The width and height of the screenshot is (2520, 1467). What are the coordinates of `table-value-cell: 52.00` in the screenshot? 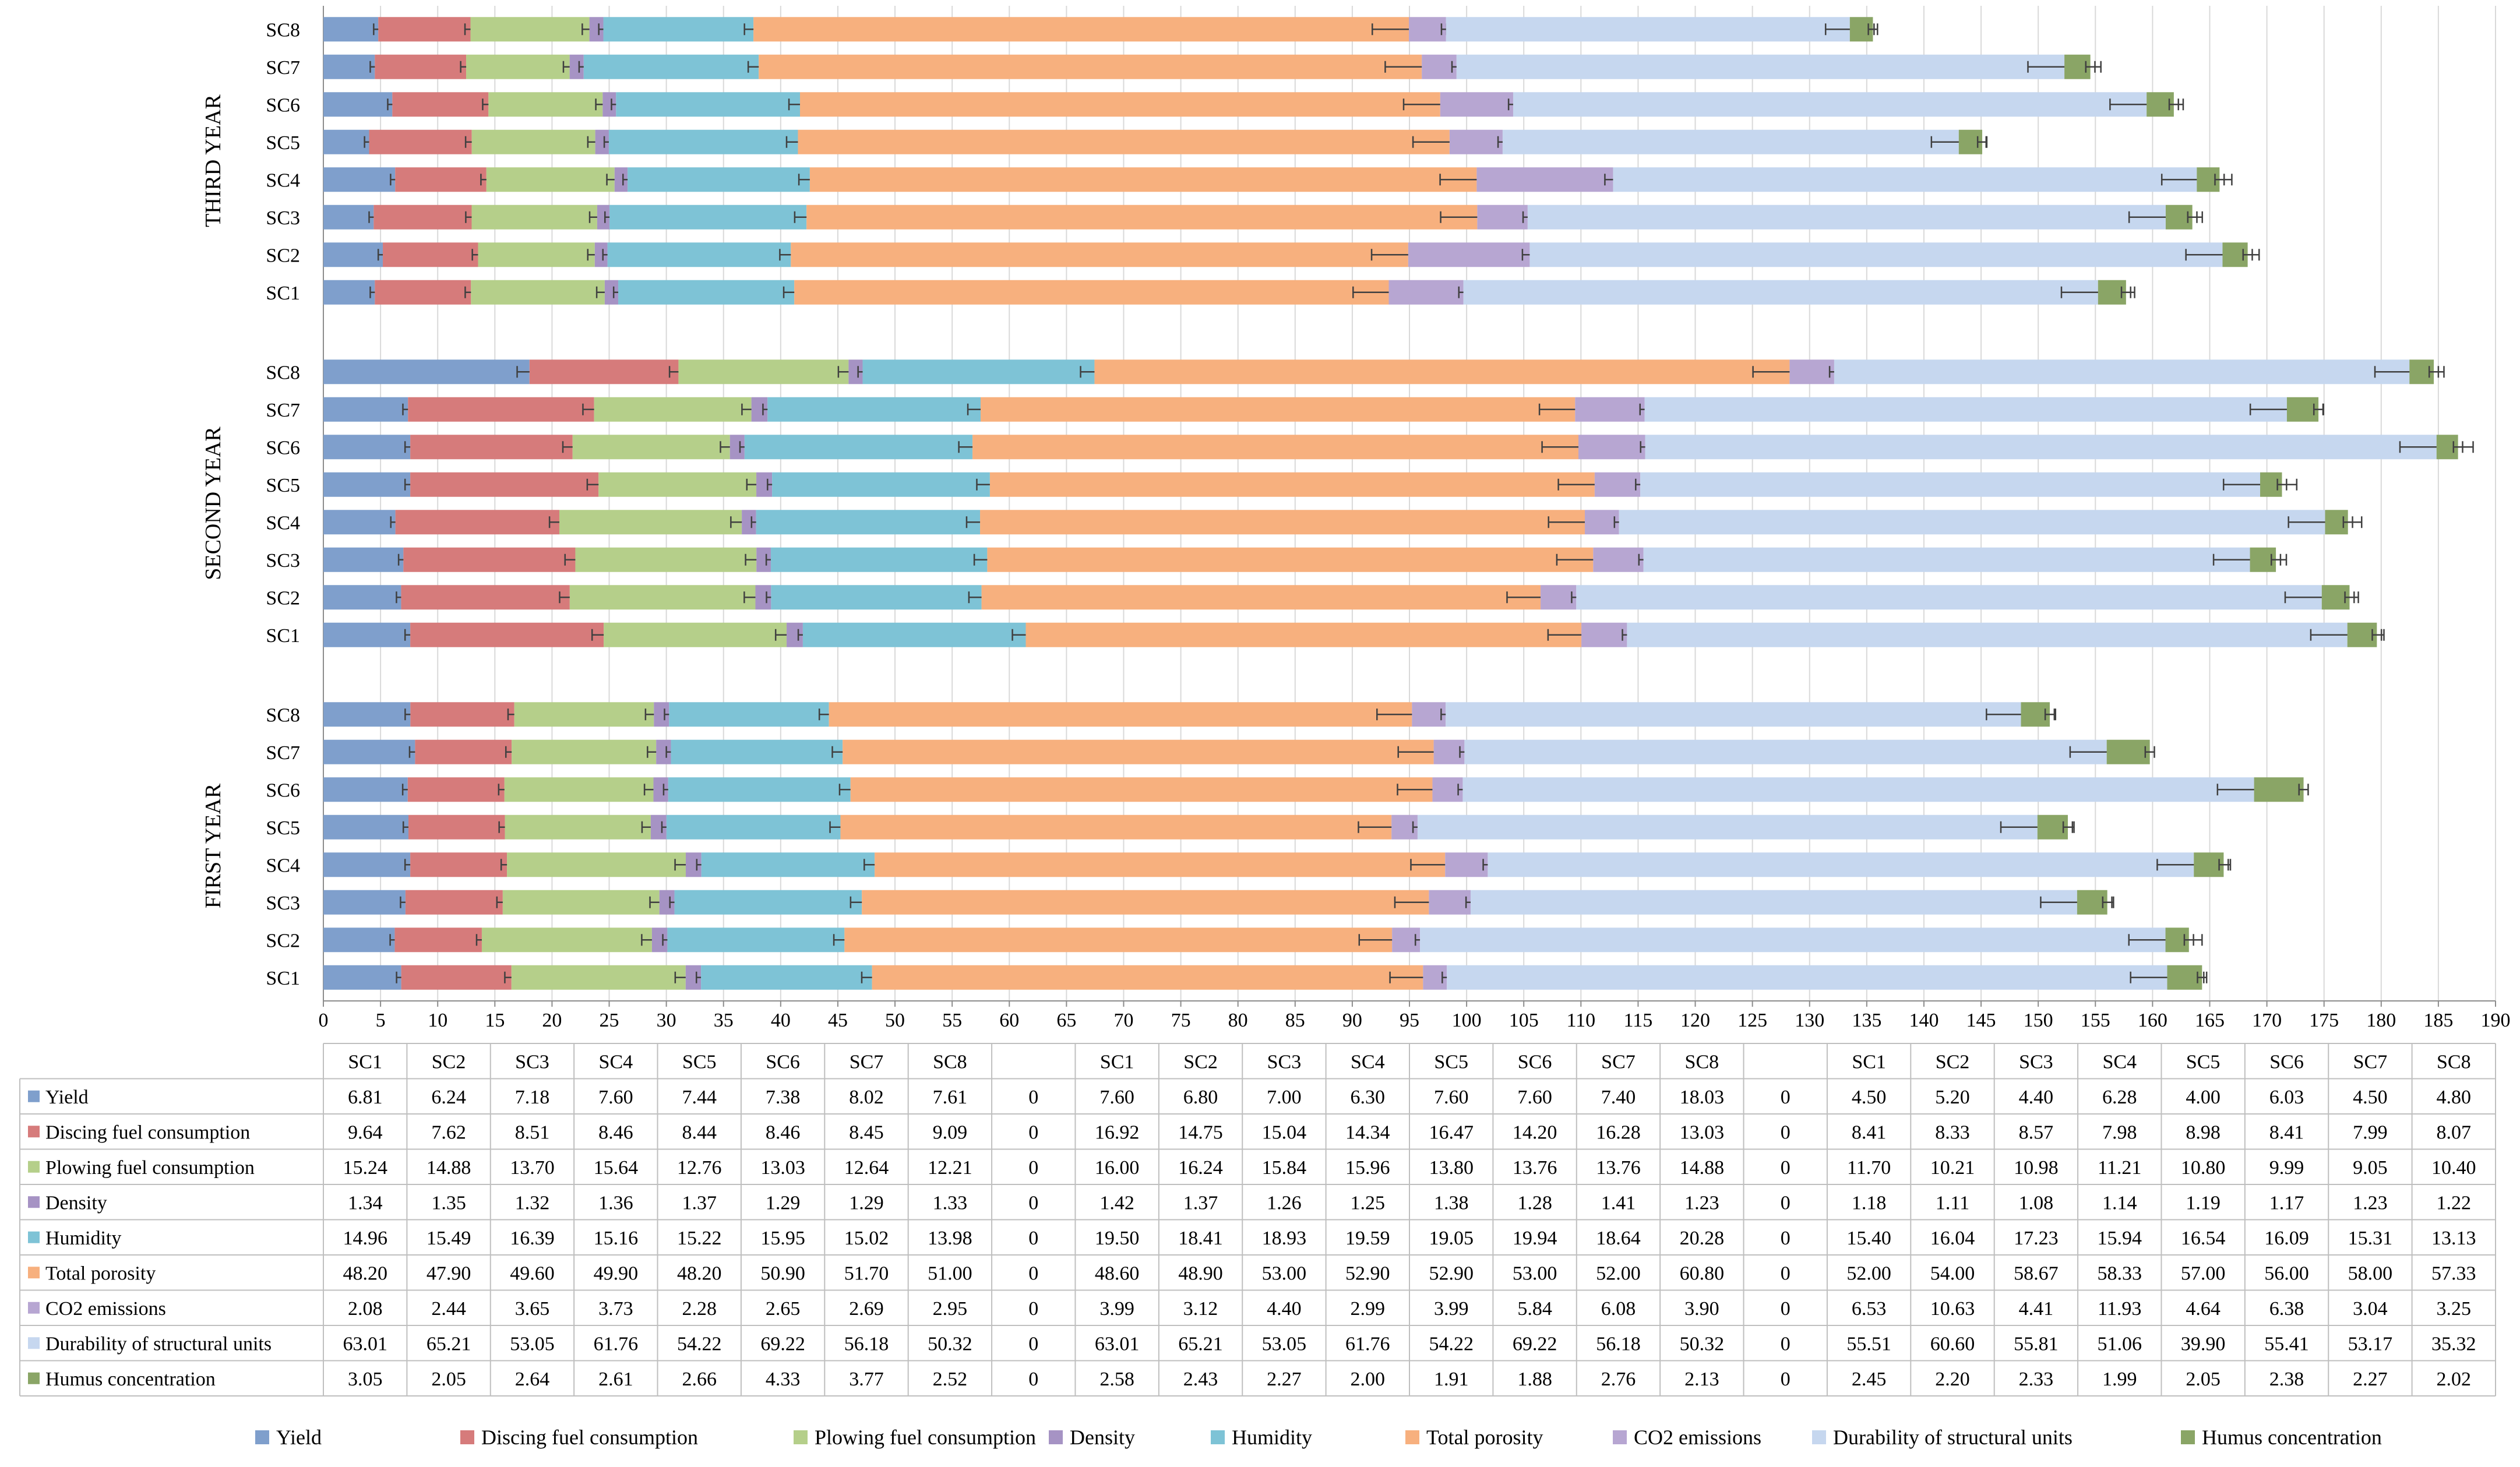 It's located at (1618, 1273).